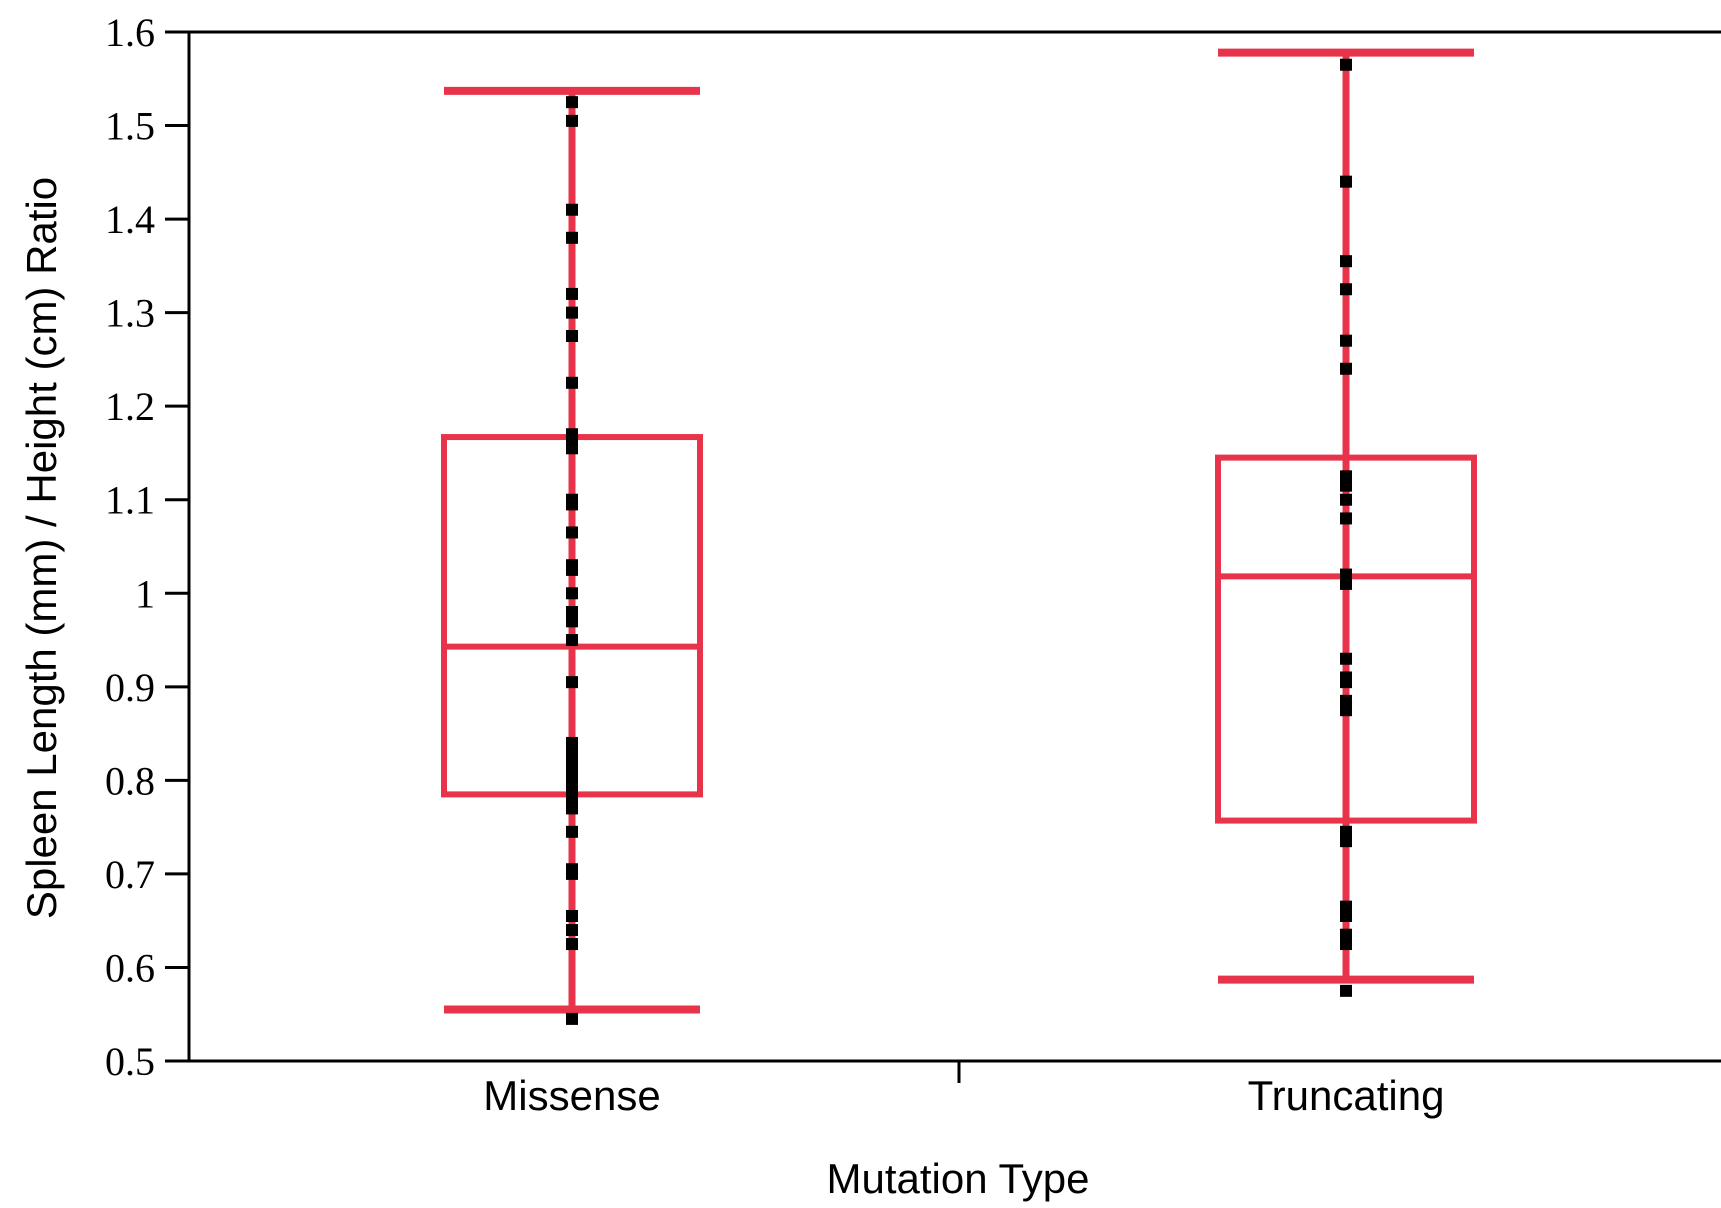 The image size is (1721, 1208). I want to click on y-axis: 0.5 0.6 0.7 0.8 0.9 1 1.1 1.2 1.3 1.4 1.5 1.6, so click(147, 547).